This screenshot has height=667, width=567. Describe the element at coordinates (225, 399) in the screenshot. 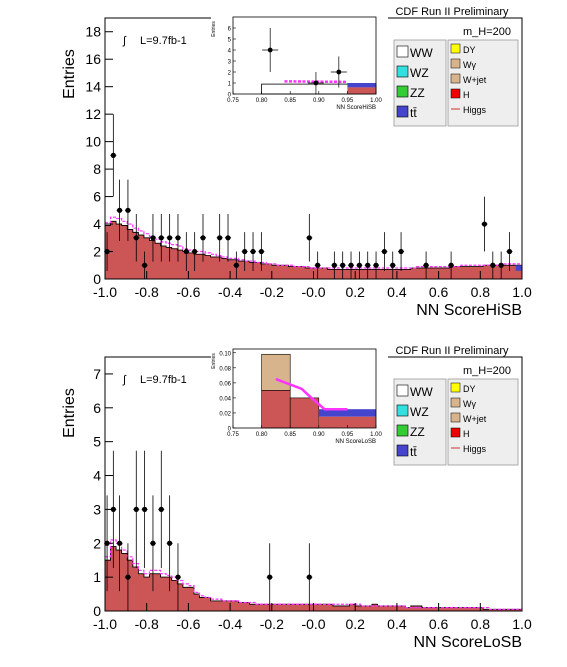

I see `inset-y-tick-label: 0.04` at that location.